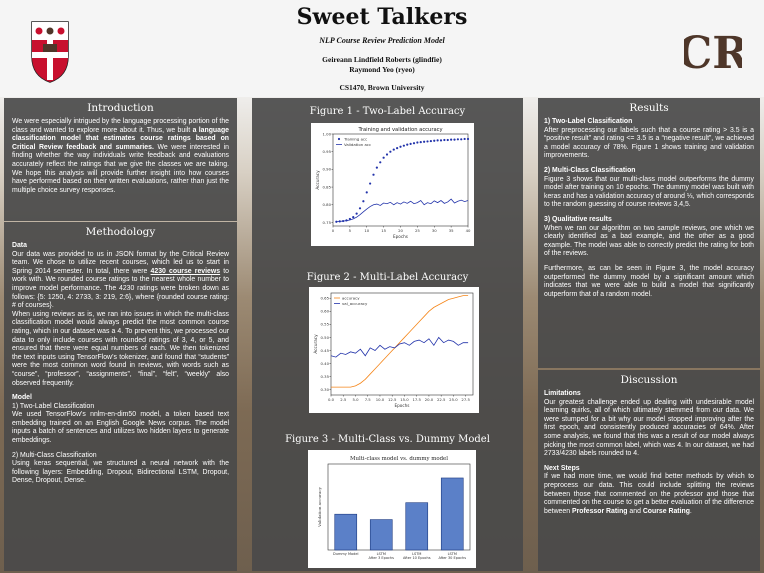 The image size is (764, 573). Describe the element at coordinates (345, 554) in the screenshot. I see `category-label: Dummy Model` at that location.